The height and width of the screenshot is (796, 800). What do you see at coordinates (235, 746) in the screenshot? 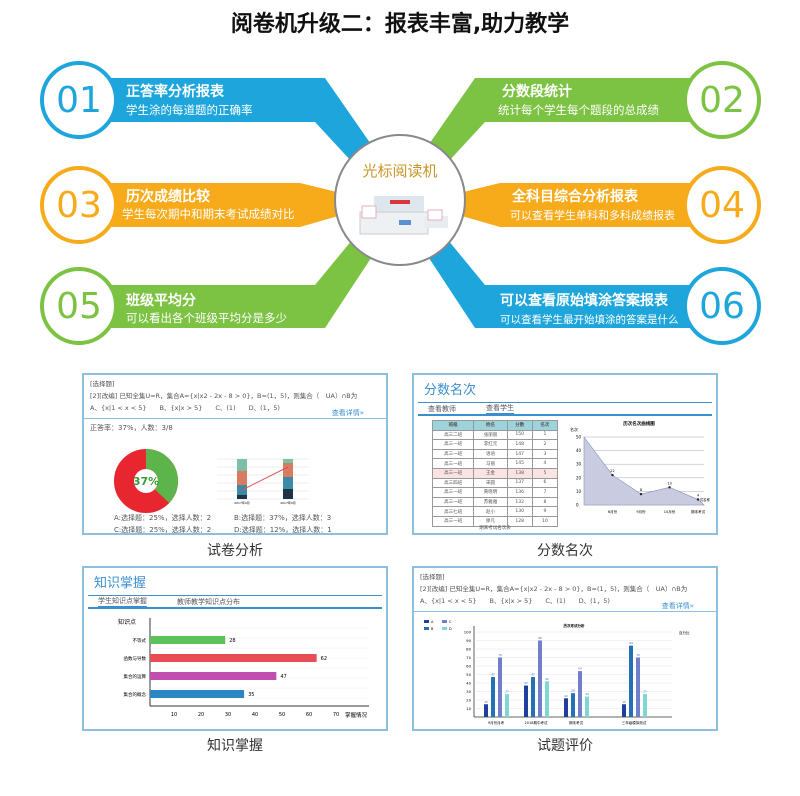
I see `caption-knowledge: 知识掌握` at bounding box center [235, 746].